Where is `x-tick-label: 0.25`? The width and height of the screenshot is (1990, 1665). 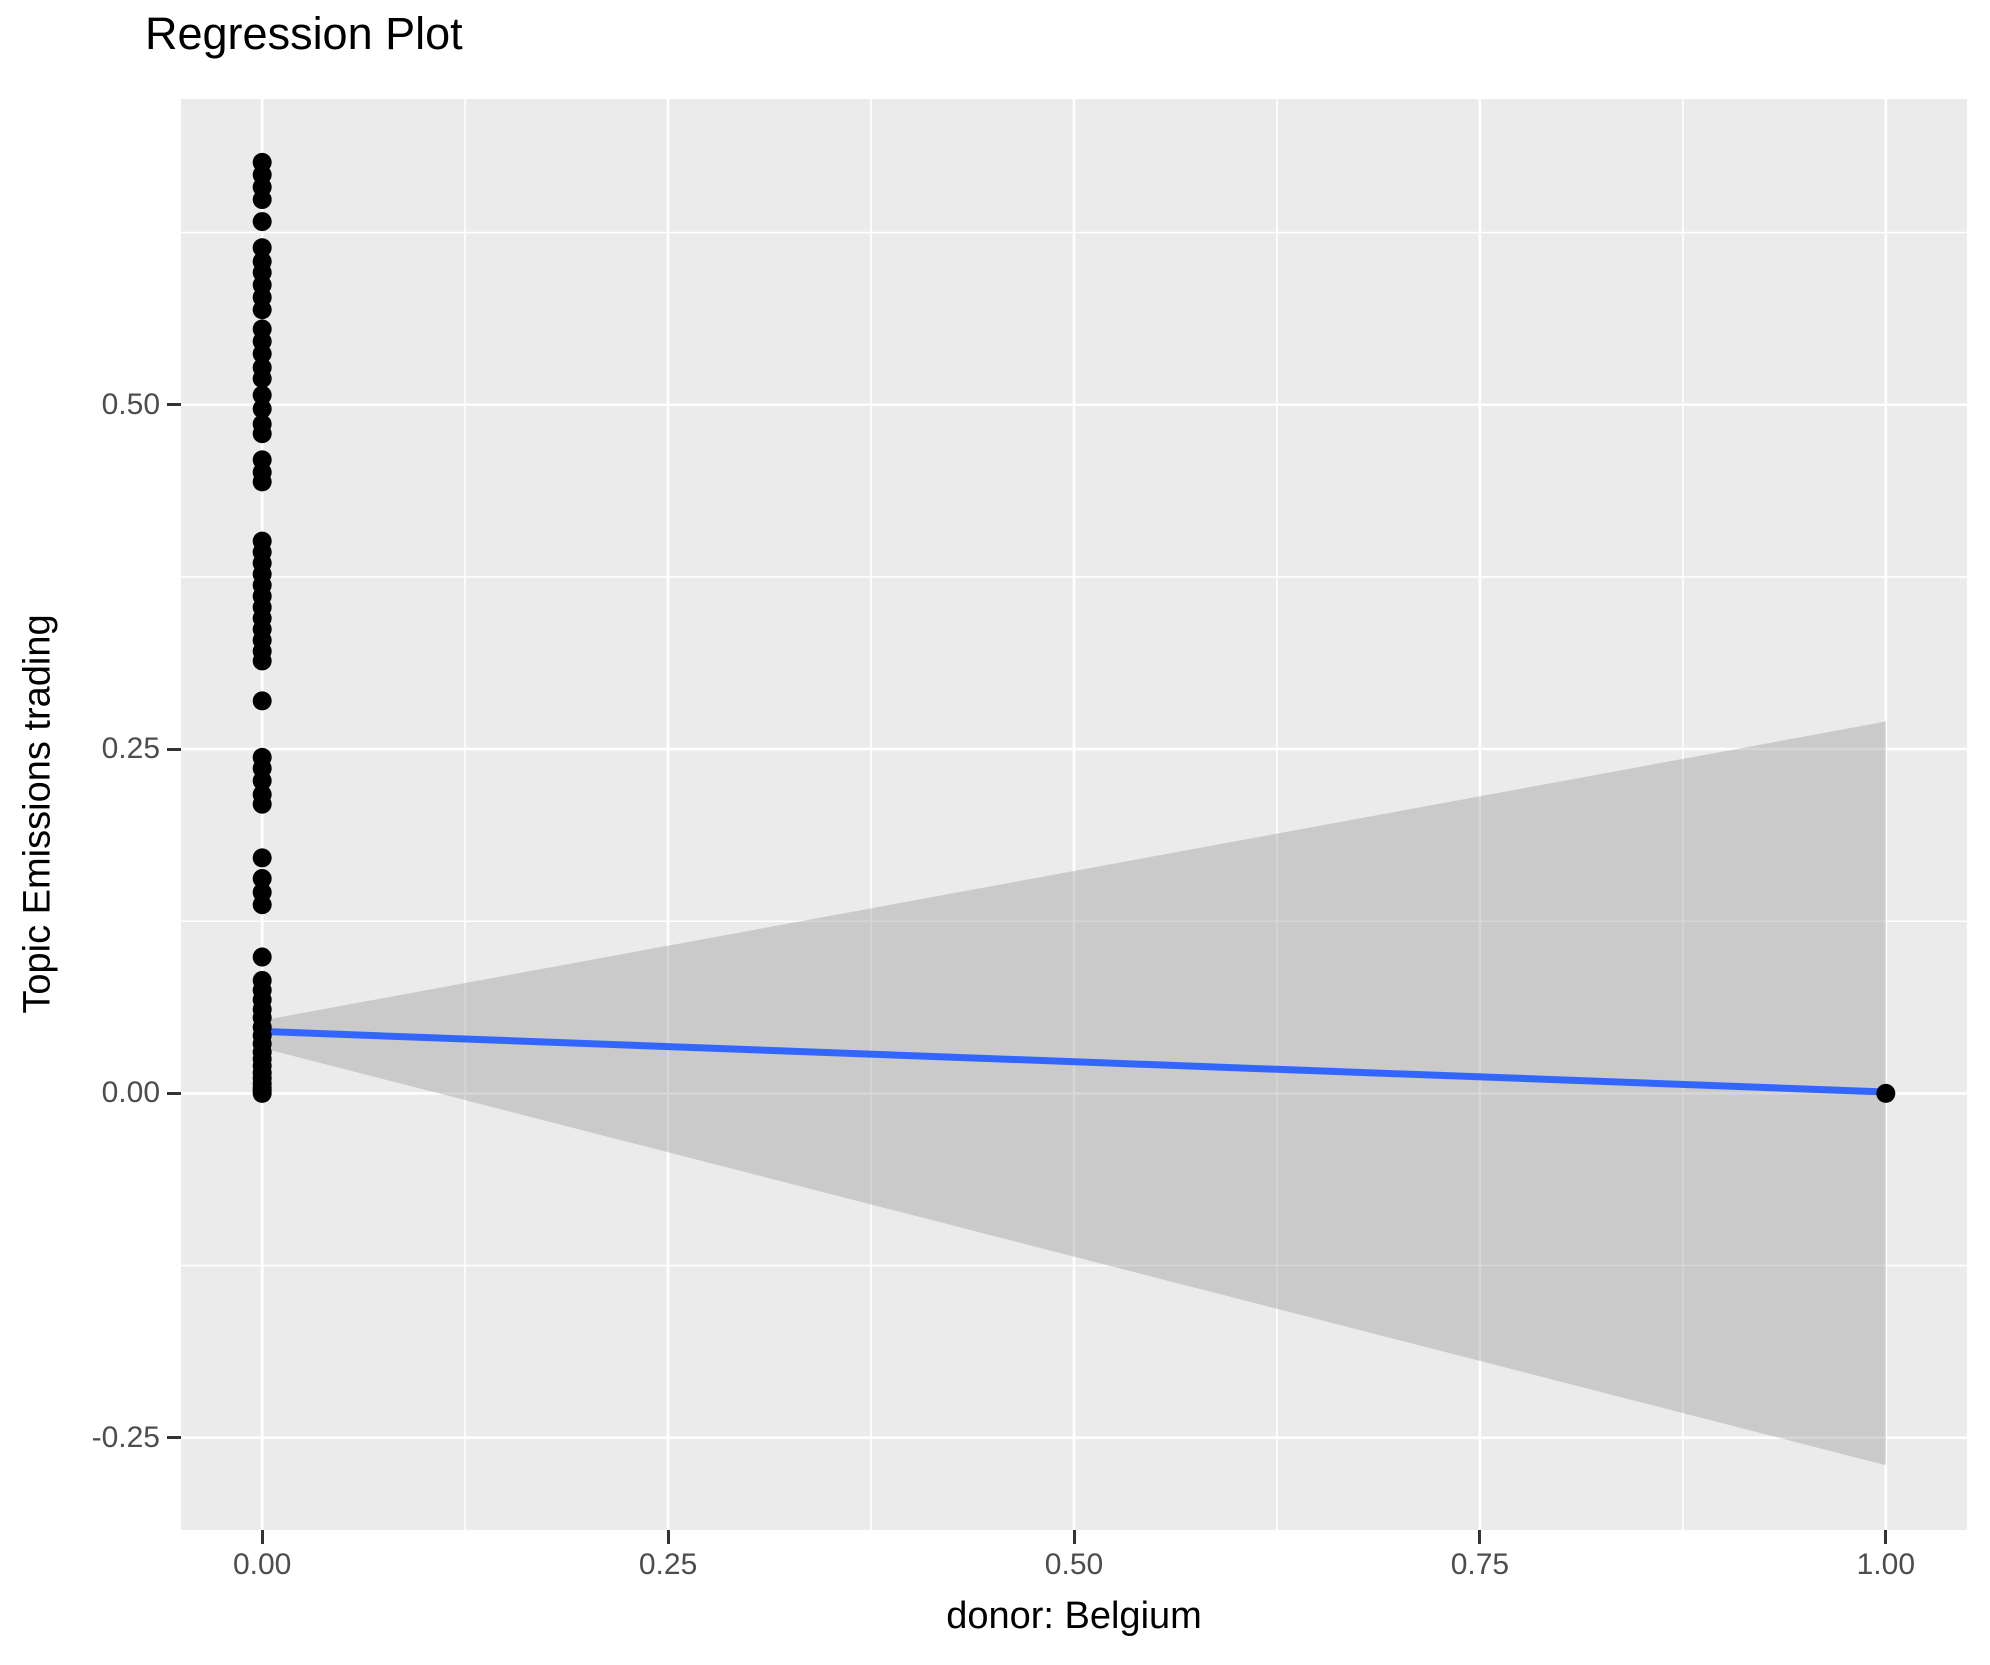 x-tick-label: 0.25 is located at coordinates (668, 1564).